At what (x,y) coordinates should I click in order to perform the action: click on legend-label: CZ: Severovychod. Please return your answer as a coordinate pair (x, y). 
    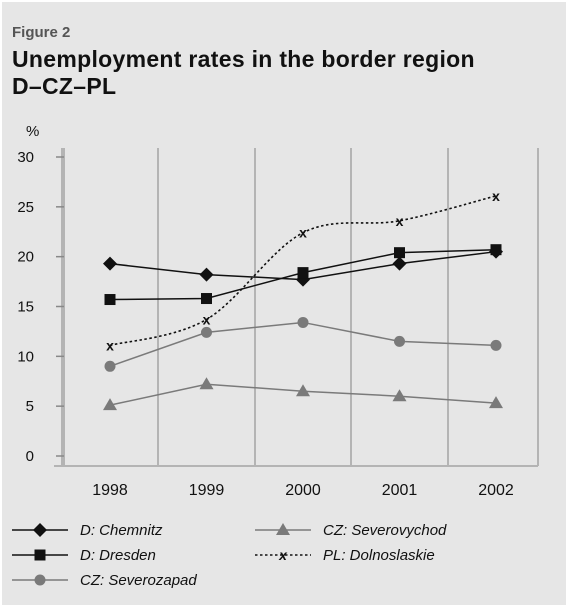
    Looking at the image, I should click on (385, 530).